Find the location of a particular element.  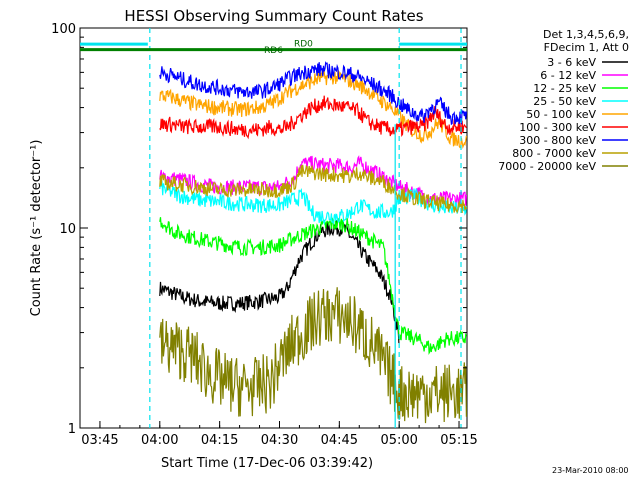

legend-label-5: 50 - 100 keV is located at coordinates (561, 114).